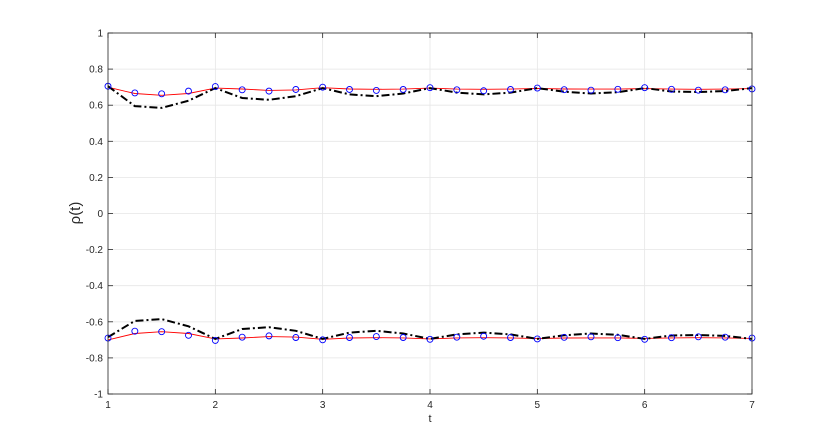 This screenshot has width=830, height=441. I want to click on x-tick-label: 2, so click(216, 405).